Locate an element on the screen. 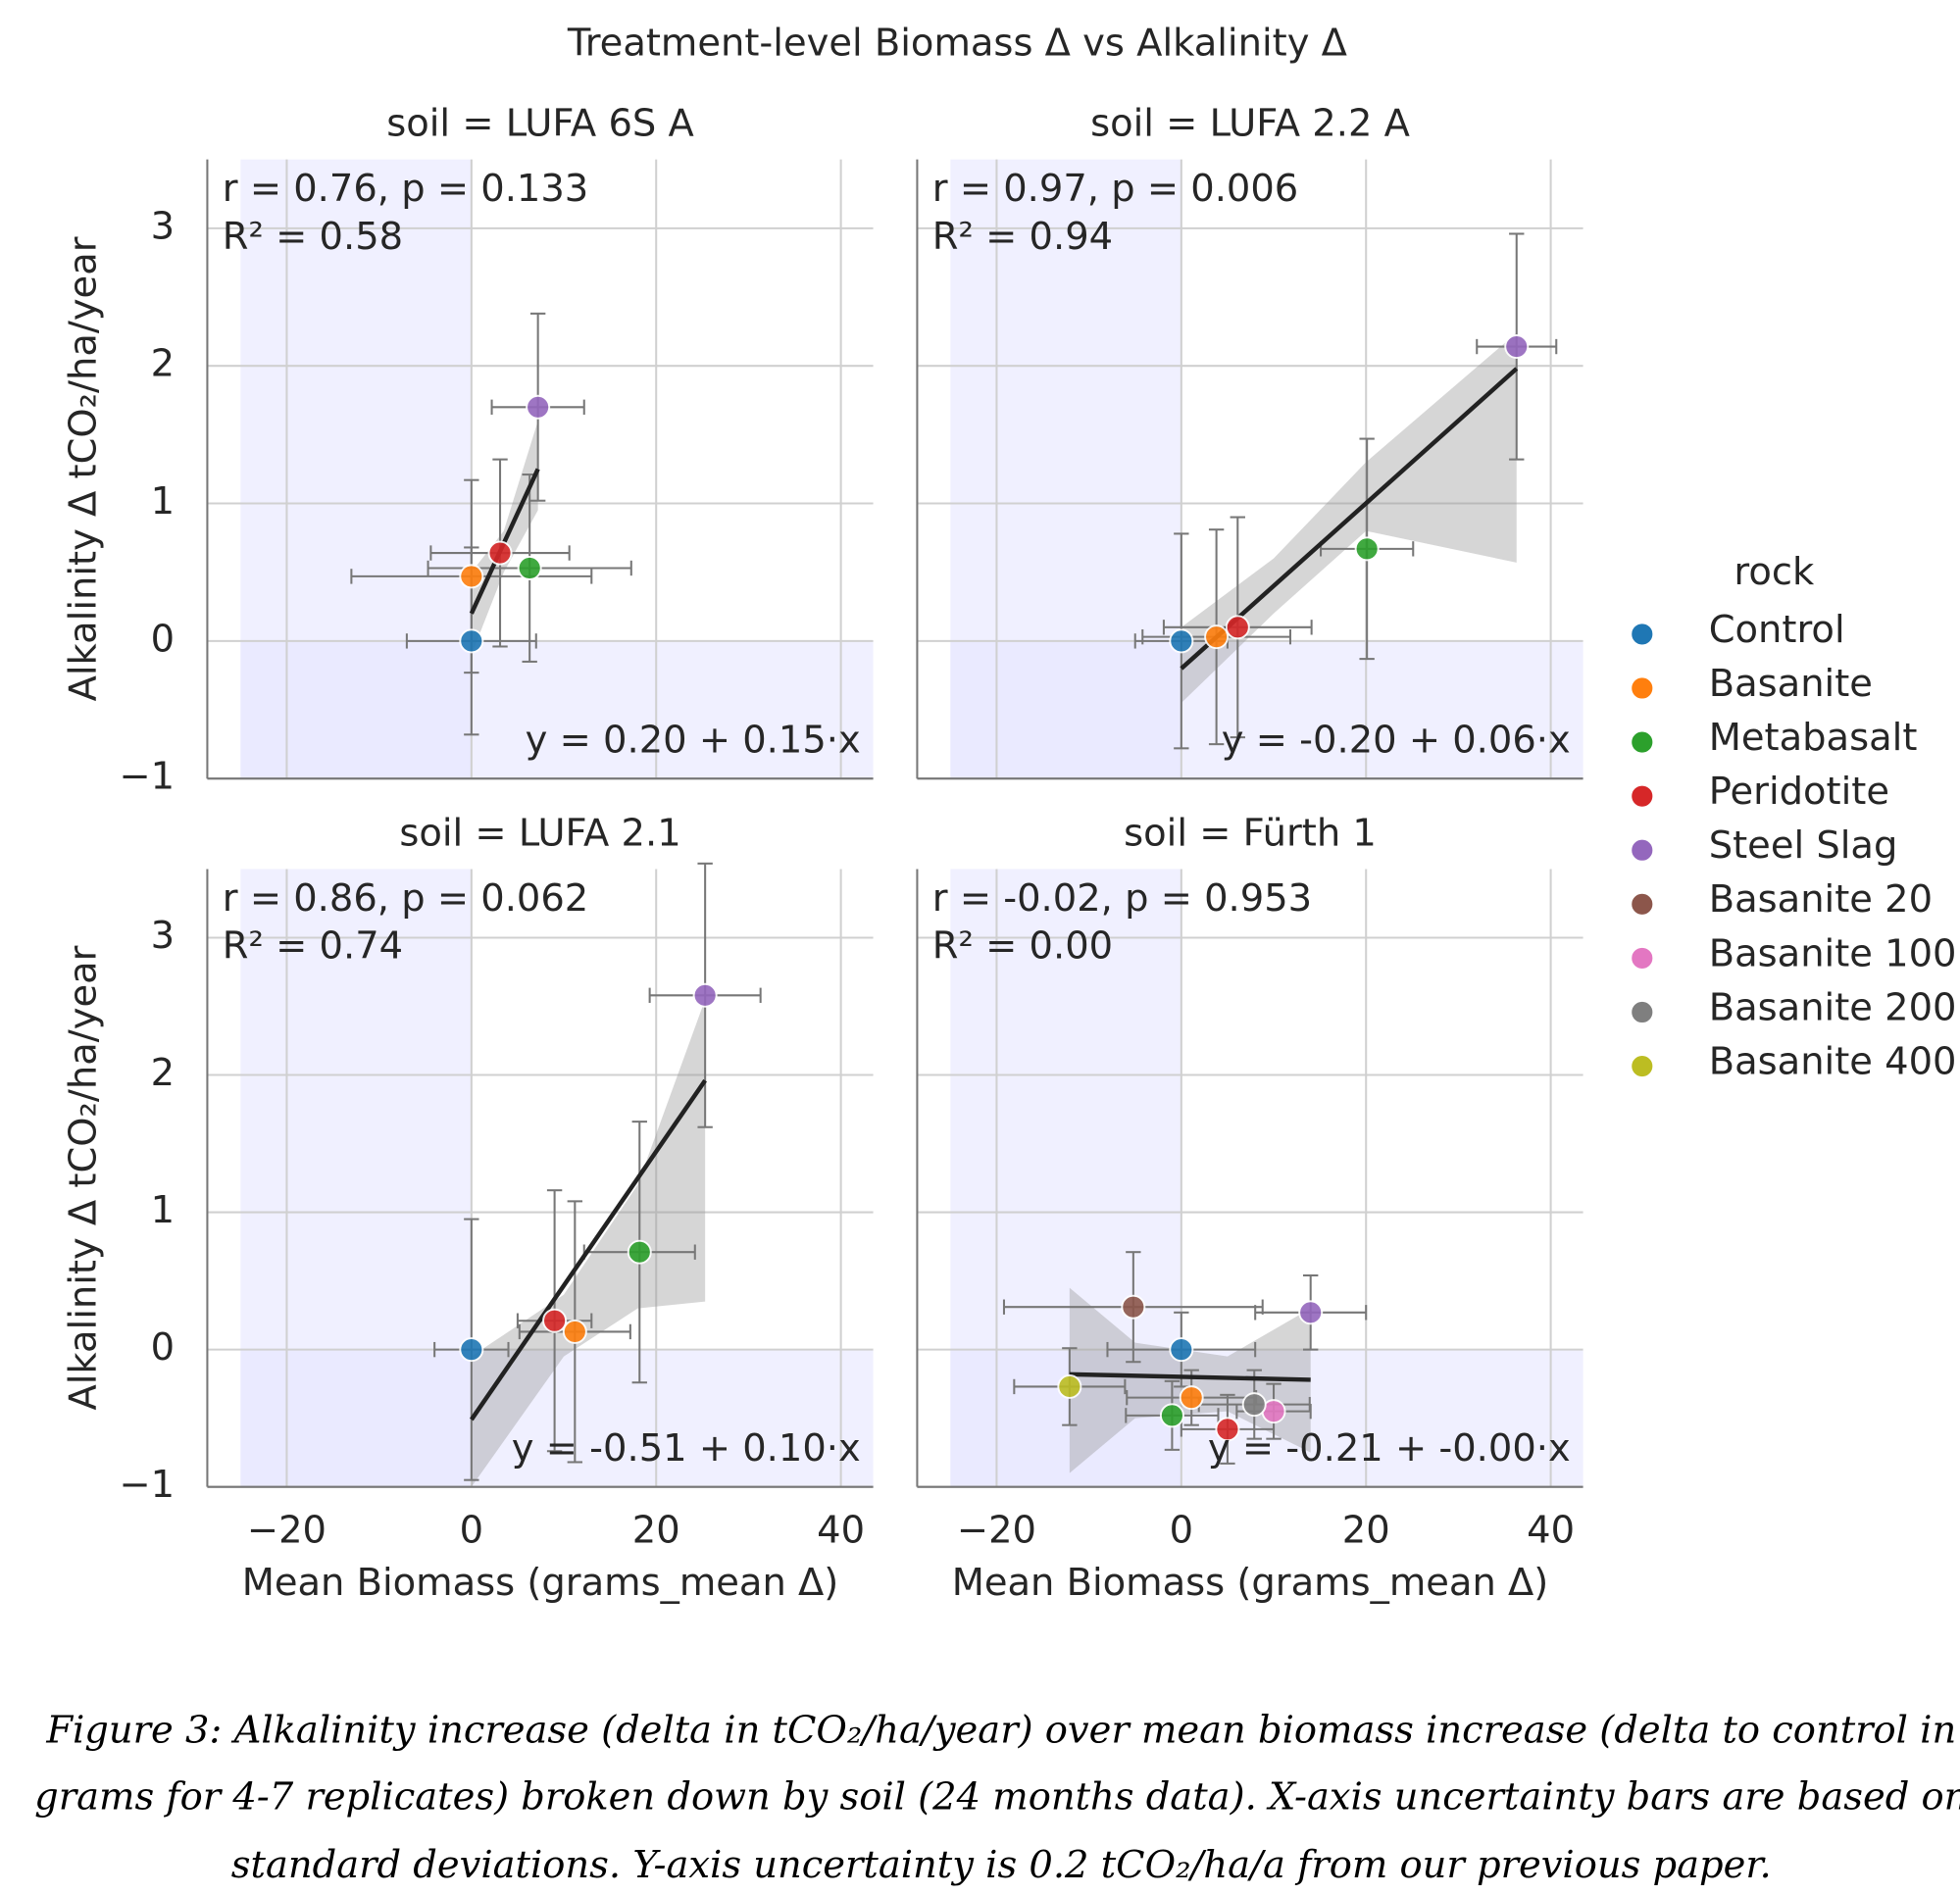 The height and width of the screenshot is (1895, 1960). legend-label: Basanite 20 is located at coordinates (1821, 900).